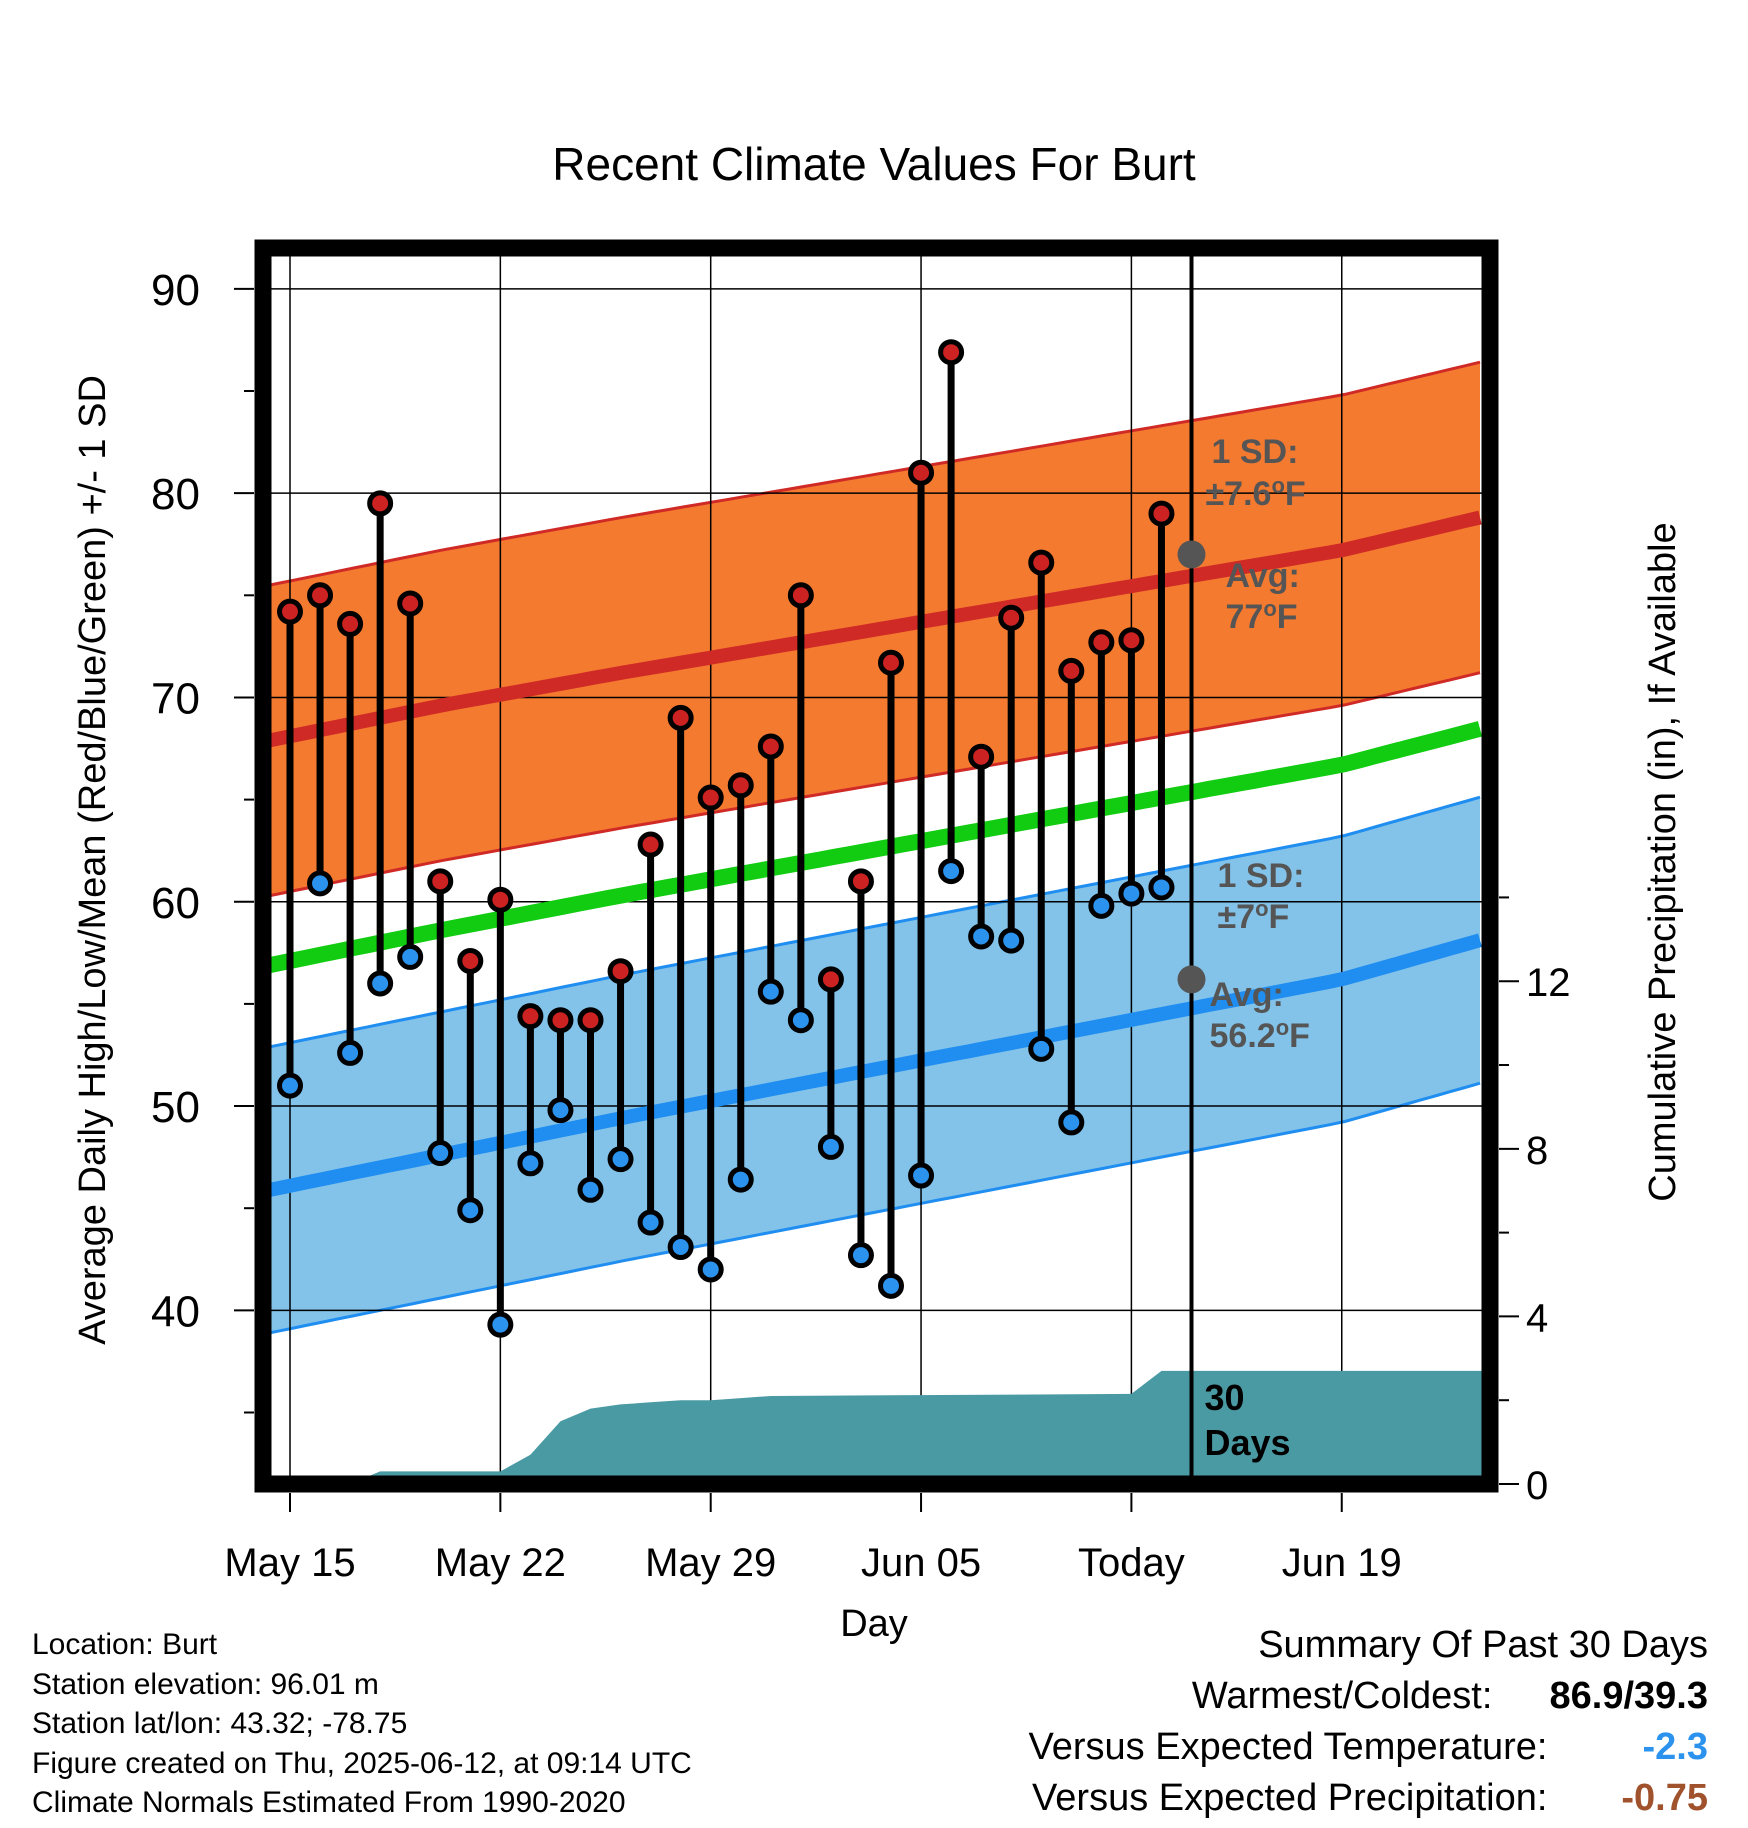 The width and height of the screenshot is (1748, 1828). I want to click on x-tick-label: Jun 19, so click(1342, 1563).